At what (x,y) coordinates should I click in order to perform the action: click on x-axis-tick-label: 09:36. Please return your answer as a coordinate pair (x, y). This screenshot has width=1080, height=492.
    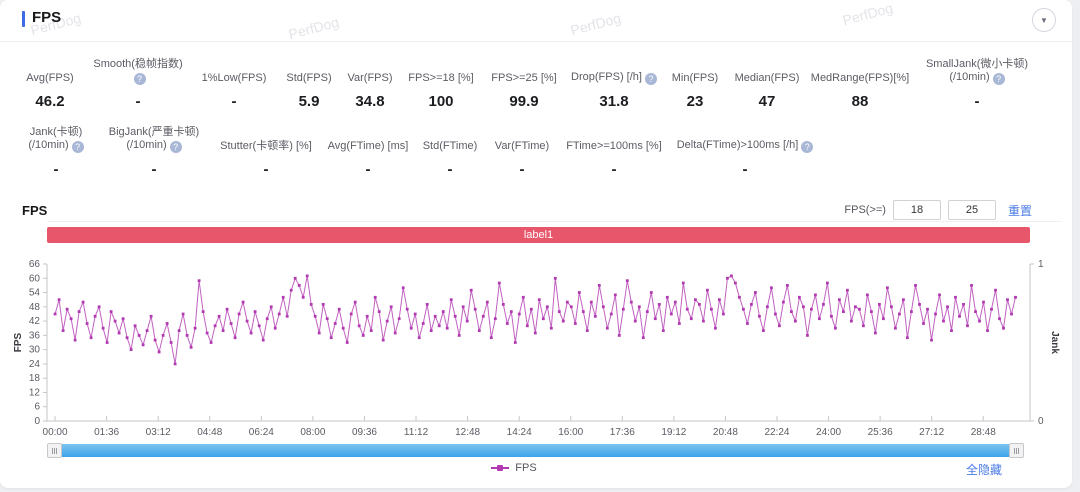
    Looking at the image, I should click on (364, 432).